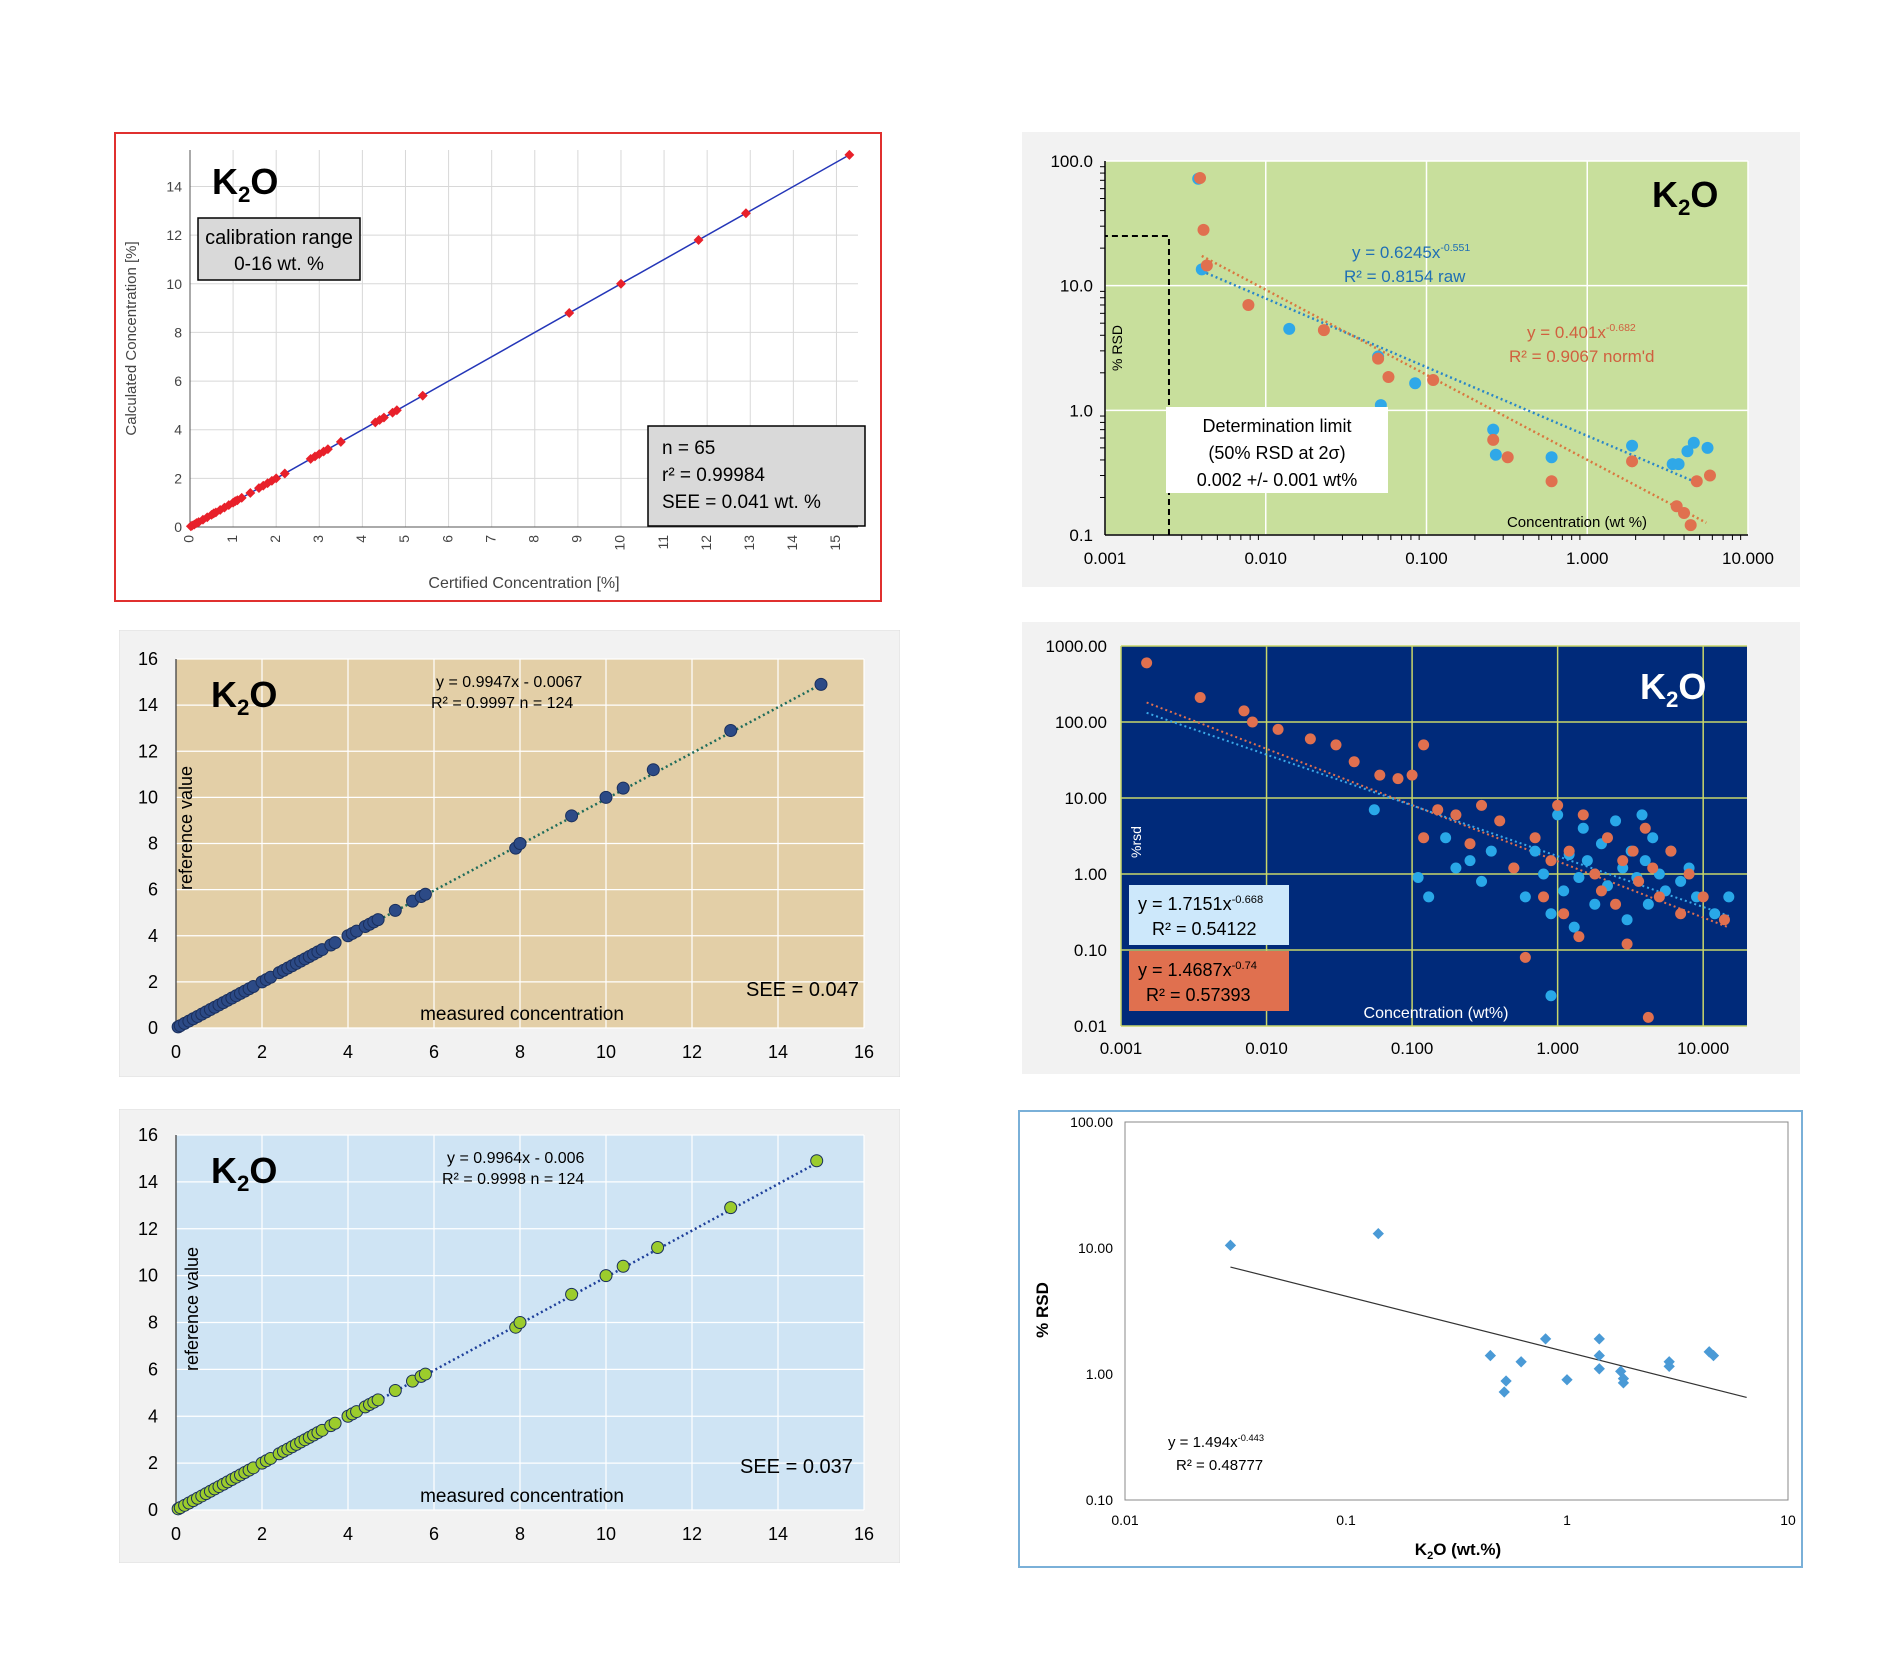 This screenshot has height=1656, width=1901. Describe the element at coordinates (713, 475) in the screenshot. I see `stats-box-line: r² = 0.99984` at that location.